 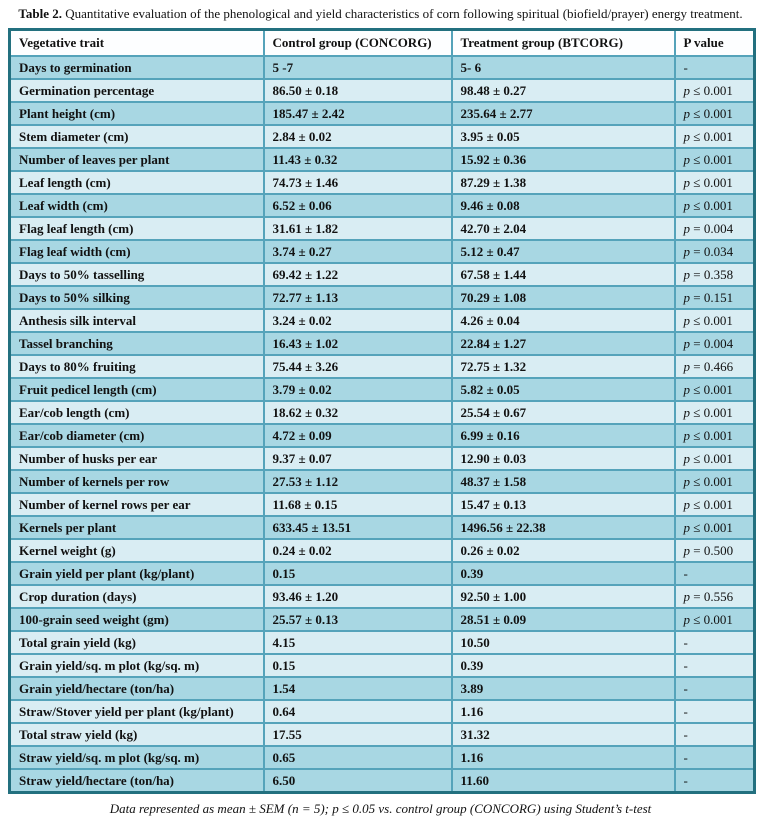 I want to click on control-value-cell: 633.45 ± 13.51, so click(x=357, y=527).